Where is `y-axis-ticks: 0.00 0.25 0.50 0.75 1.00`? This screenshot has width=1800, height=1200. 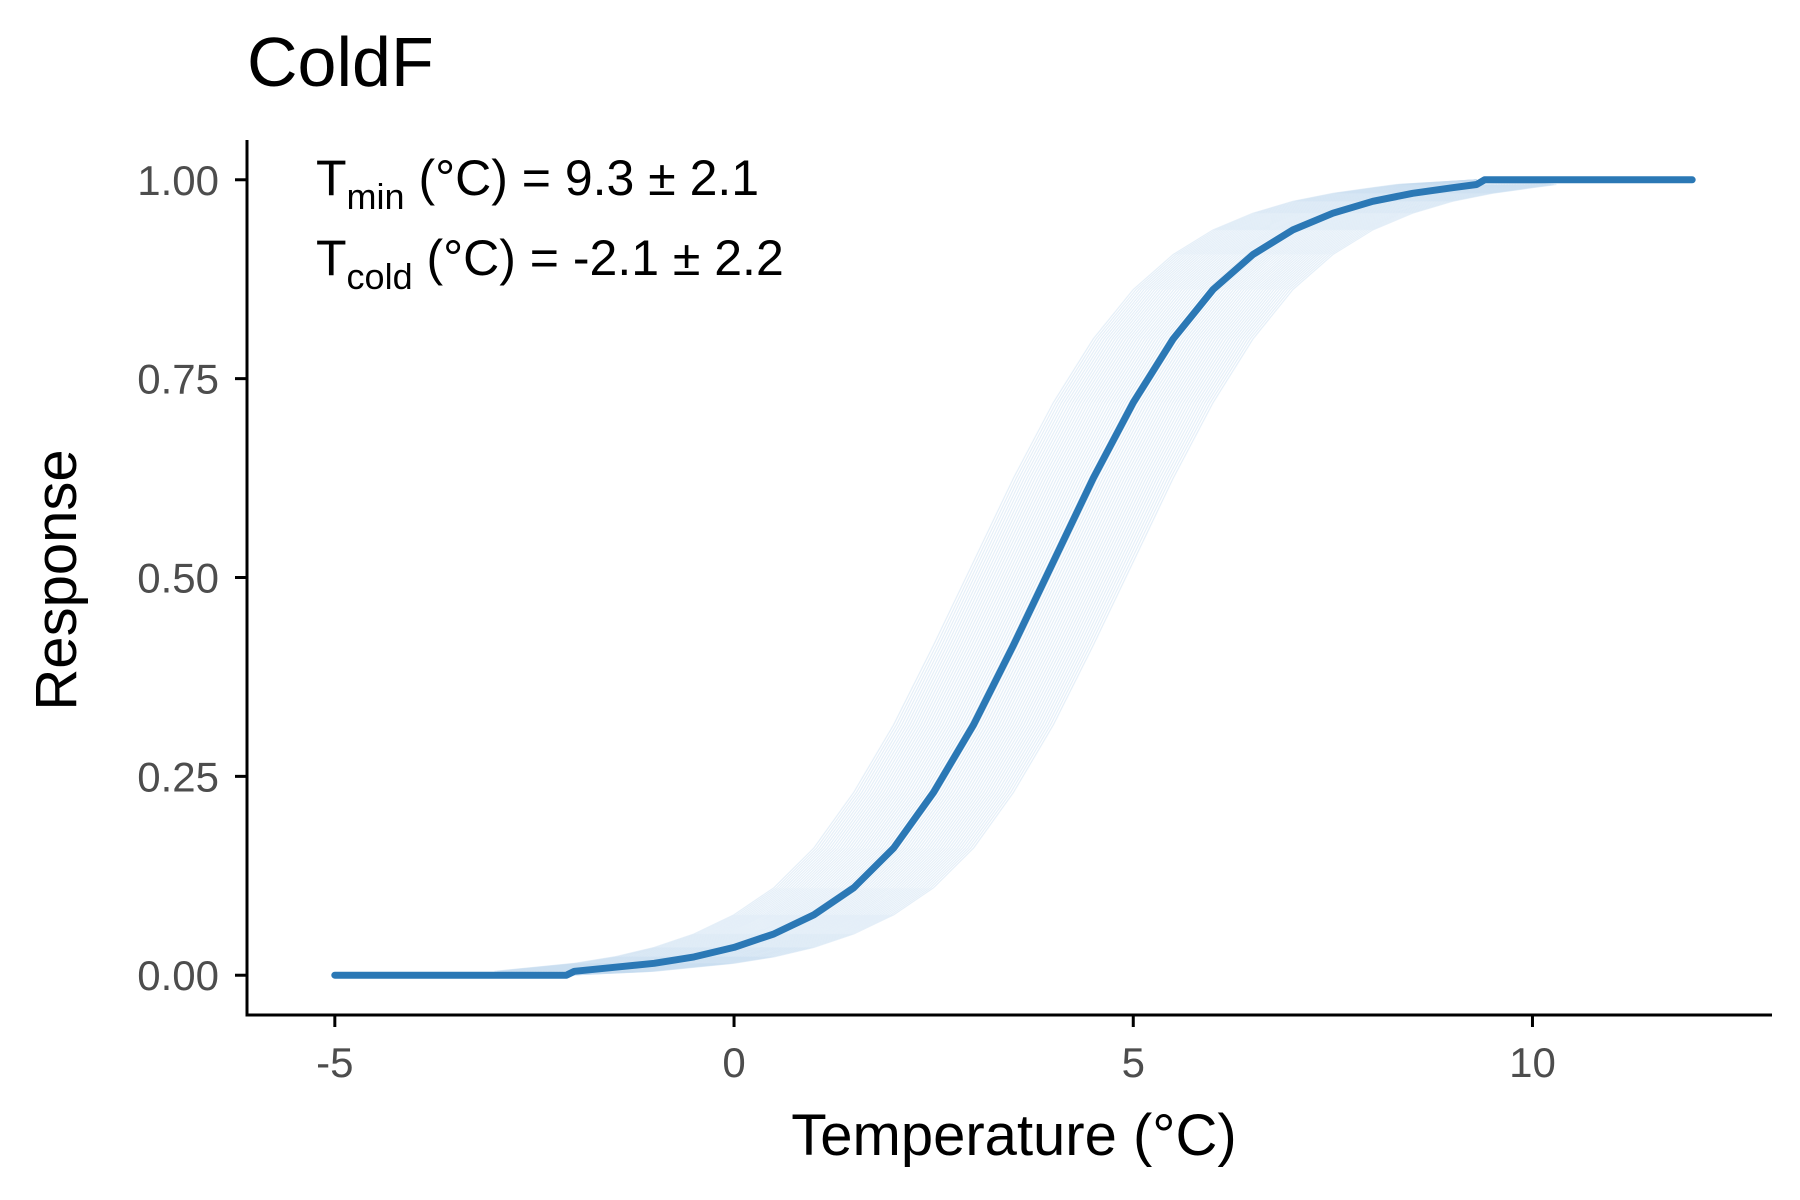
y-axis-ticks: 0.00 0.25 0.50 0.75 1.00 is located at coordinates (192, 578).